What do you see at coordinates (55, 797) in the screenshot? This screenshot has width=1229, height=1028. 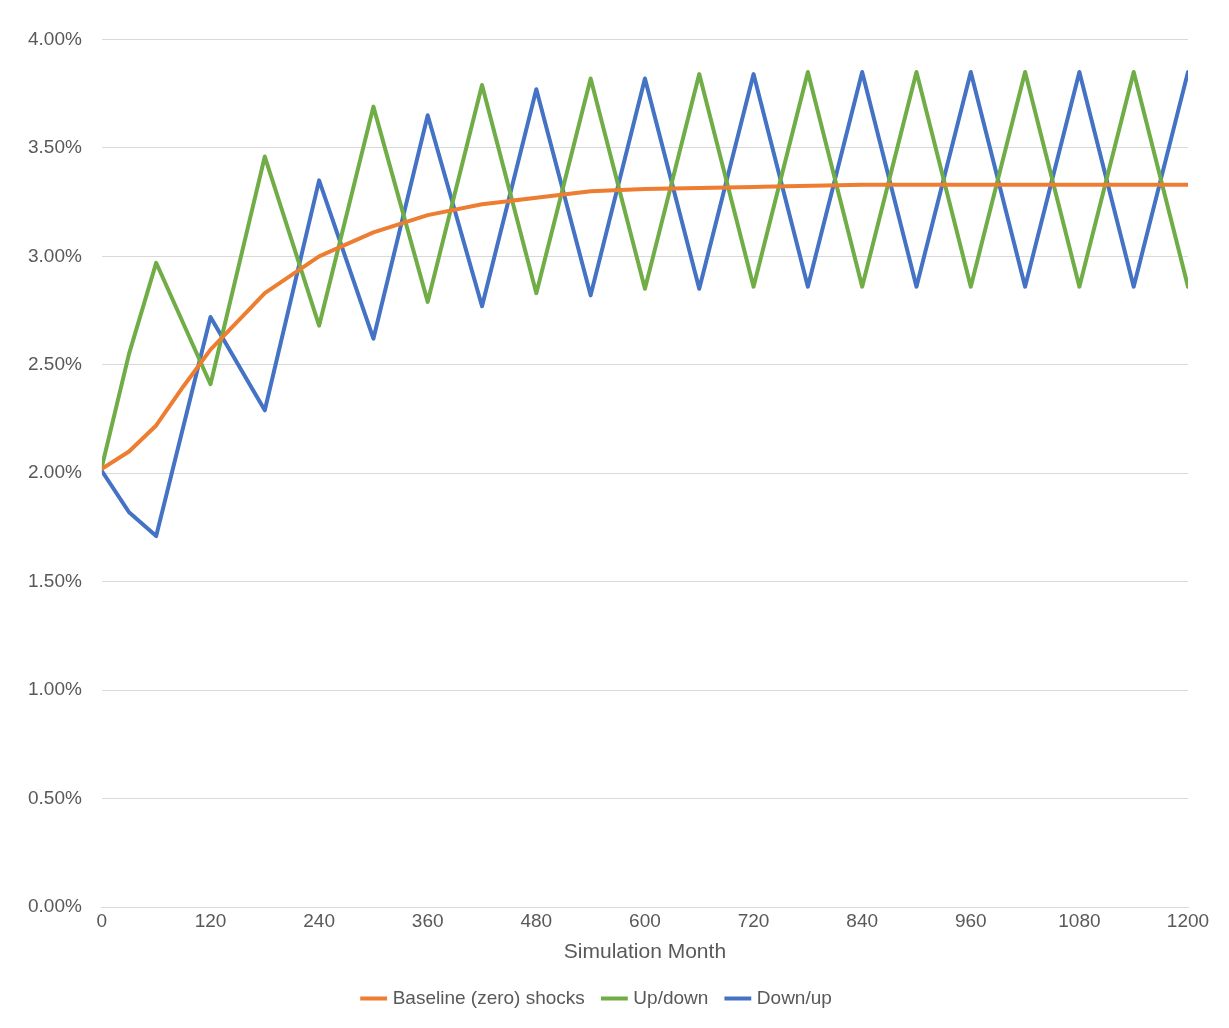 I see `y-tick-label: 0.50%` at bounding box center [55, 797].